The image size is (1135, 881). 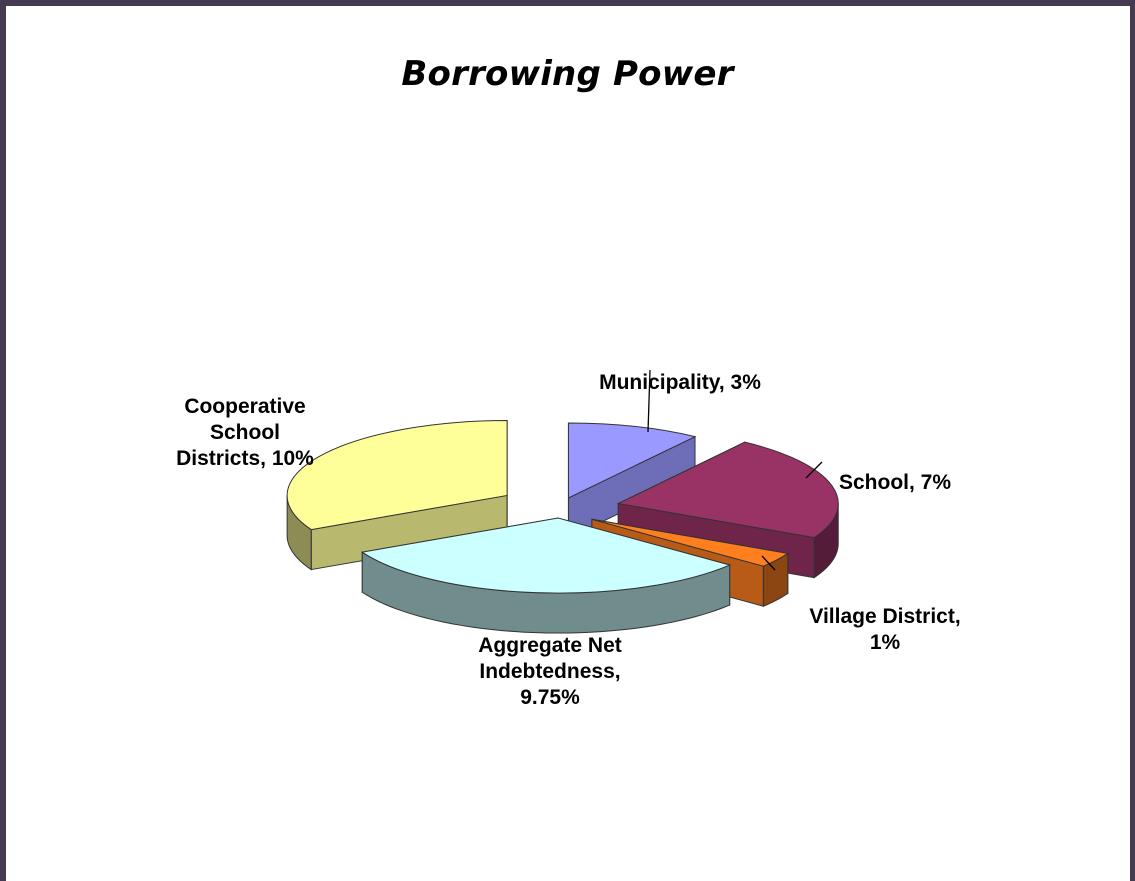 I want to click on pie-slice-cooperative-school-districts, so click(x=397, y=495).